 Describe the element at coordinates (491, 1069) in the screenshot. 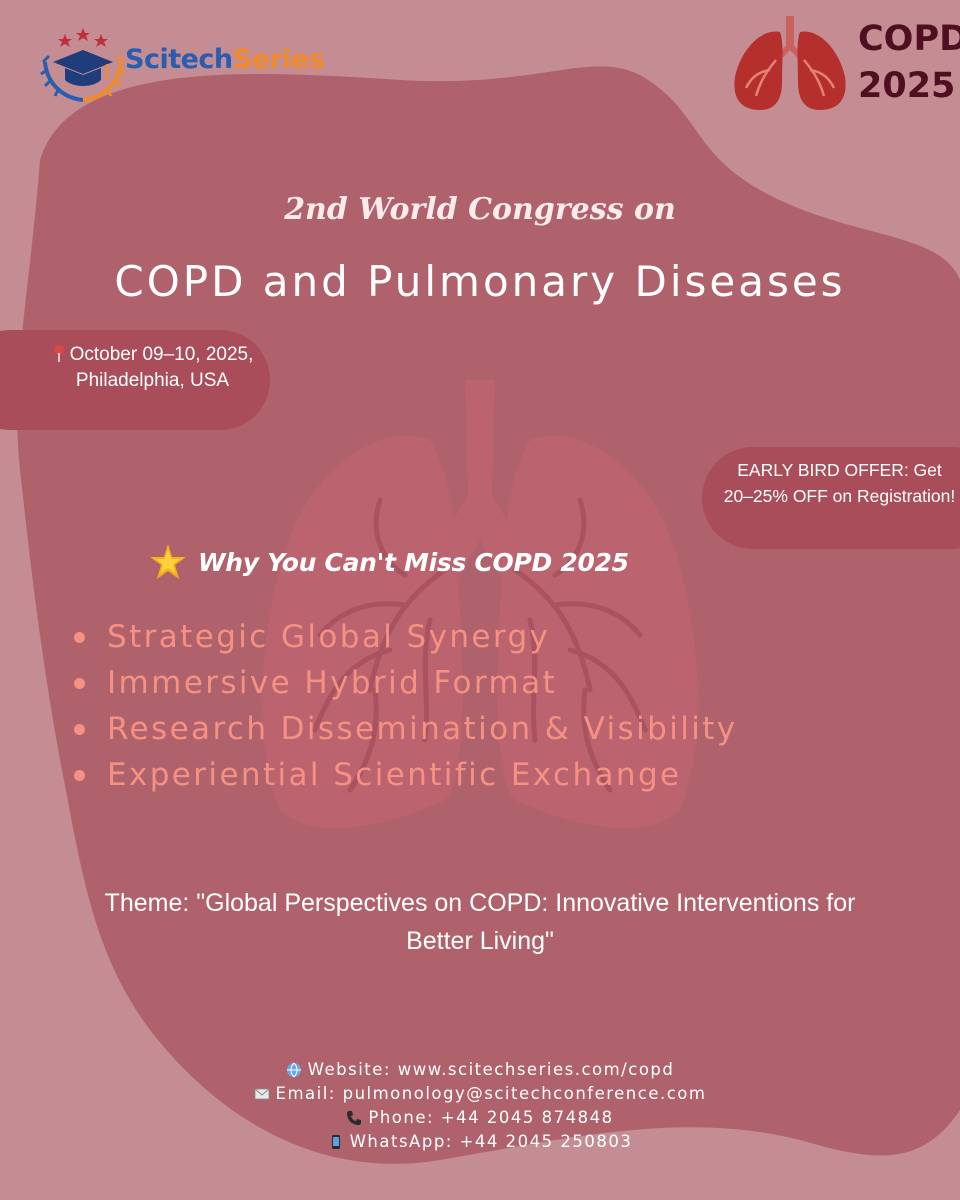

I see `website-link: Website: www.scitechseries.com/copd` at that location.